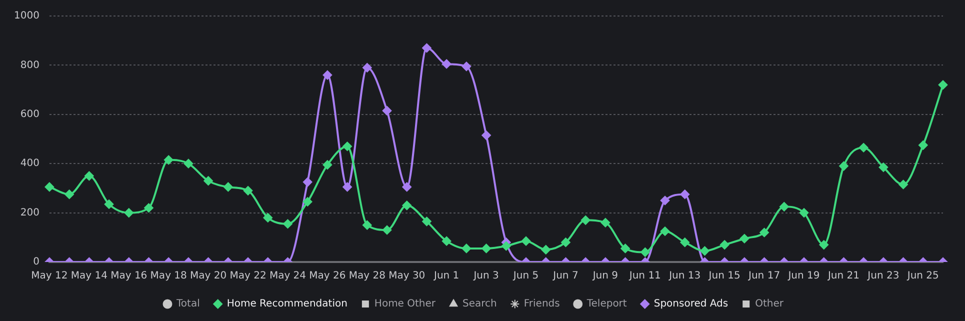  Describe the element at coordinates (605, 276) in the screenshot. I see `x-tick-label: Jun 9` at that location.